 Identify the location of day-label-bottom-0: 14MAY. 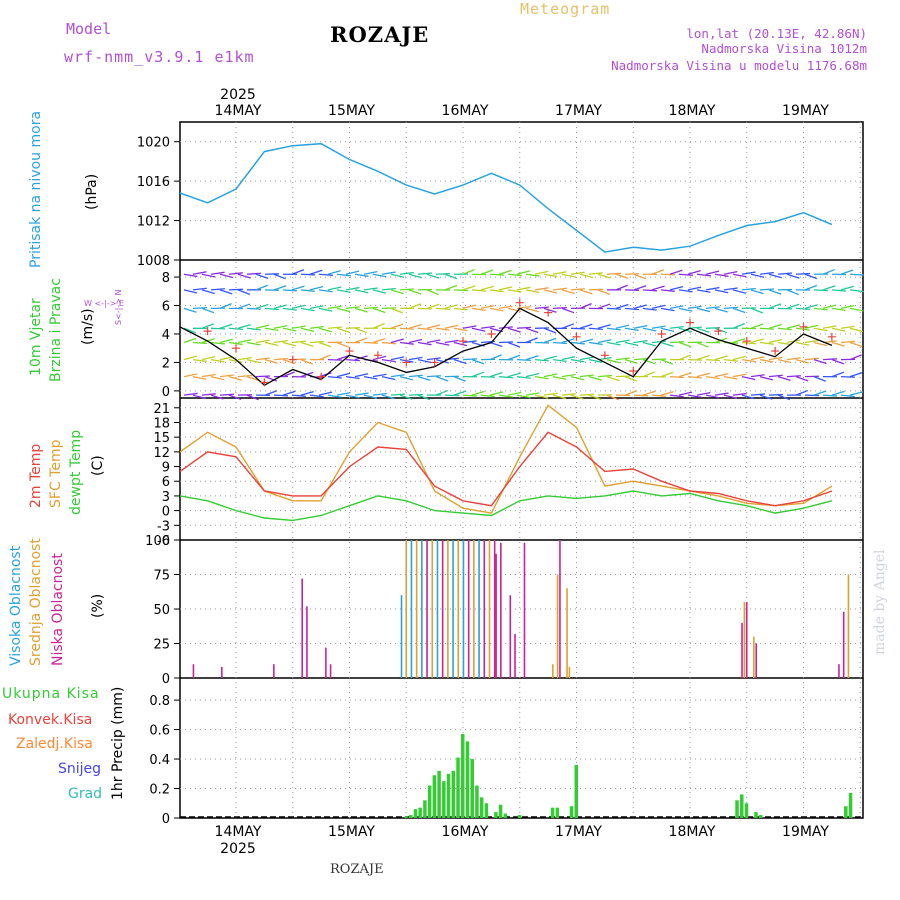
(238, 832).